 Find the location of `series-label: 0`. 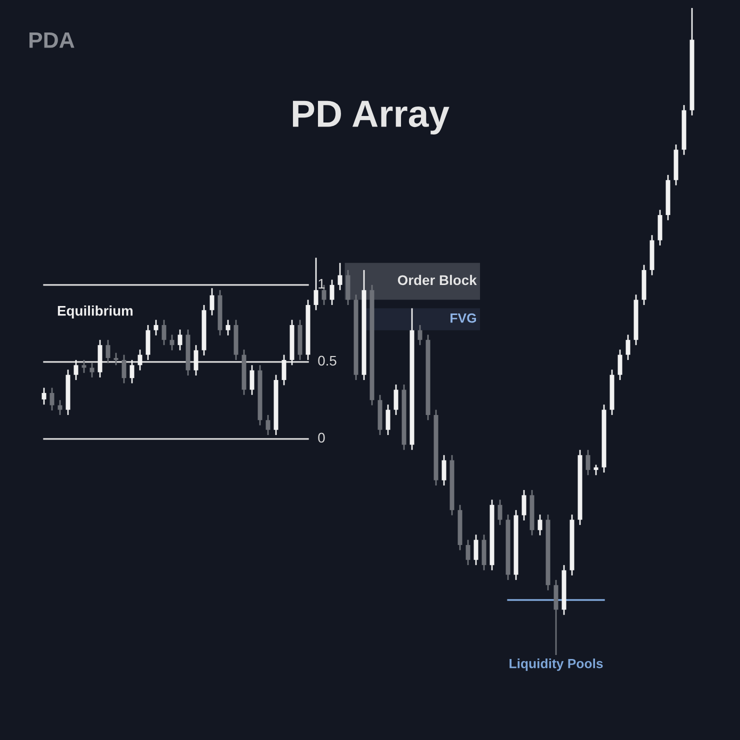

series-label: 0 is located at coordinates (321, 437).